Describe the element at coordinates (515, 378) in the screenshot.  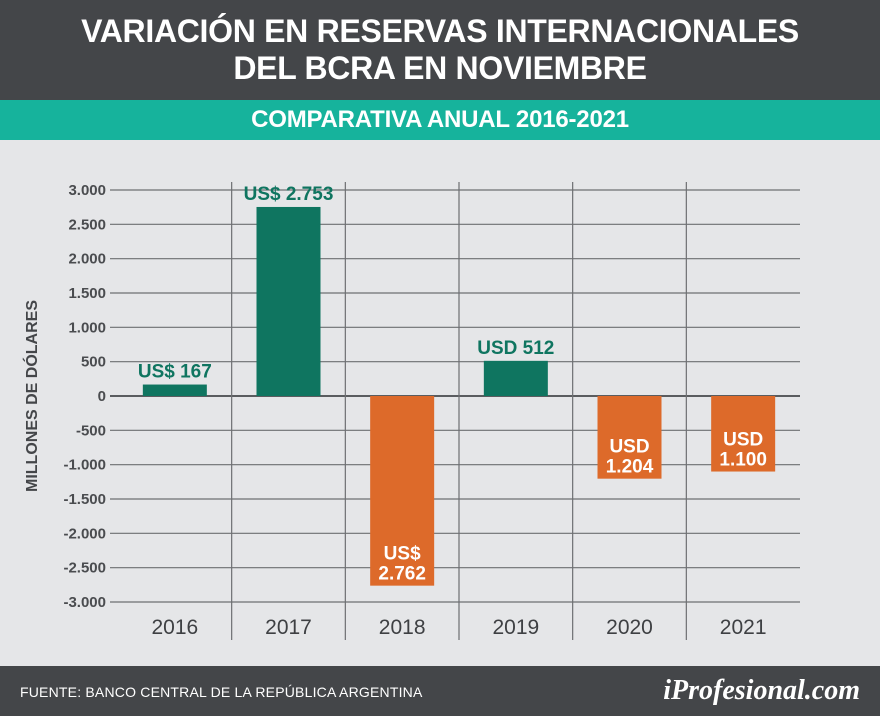
I see `bar-2019` at that location.